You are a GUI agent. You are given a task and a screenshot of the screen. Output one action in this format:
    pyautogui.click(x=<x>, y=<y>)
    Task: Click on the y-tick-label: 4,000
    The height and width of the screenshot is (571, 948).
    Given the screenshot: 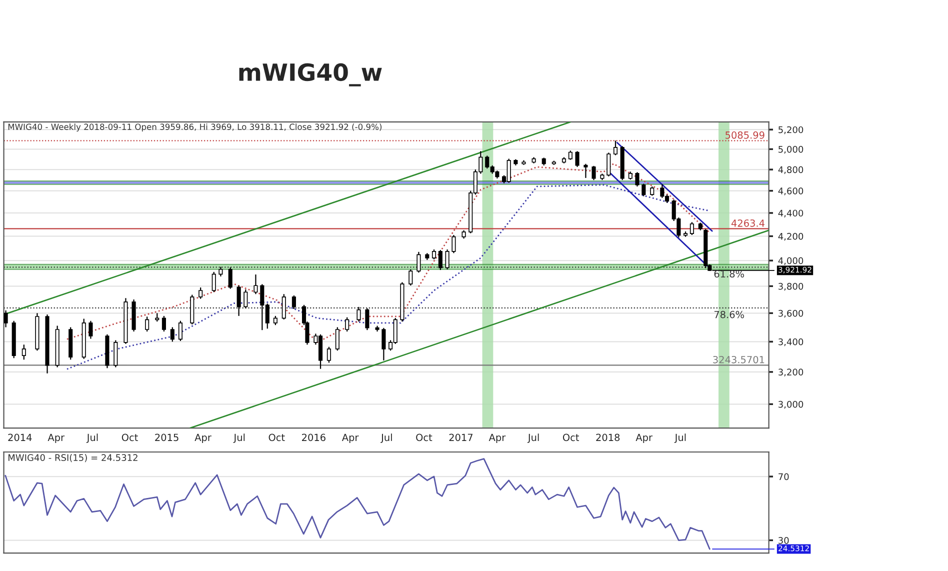 What is the action you would take?
    pyautogui.click(x=791, y=261)
    